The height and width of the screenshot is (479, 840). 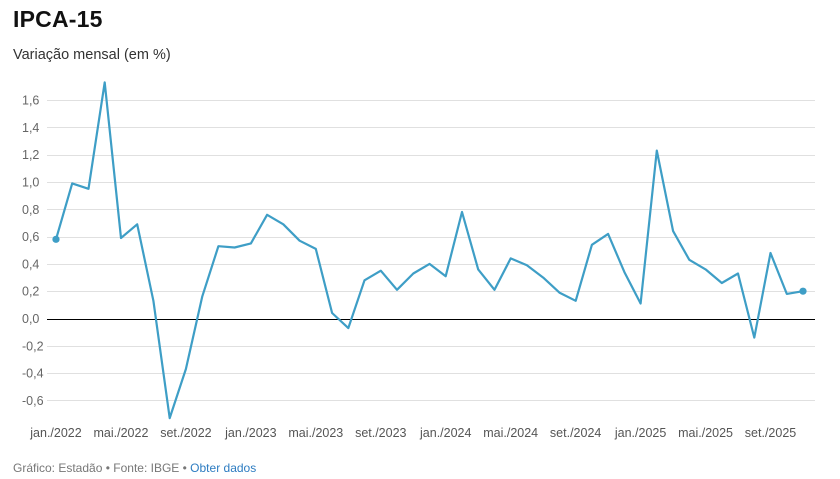 I want to click on x-tick-label: jan./2022, so click(x=55, y=433).